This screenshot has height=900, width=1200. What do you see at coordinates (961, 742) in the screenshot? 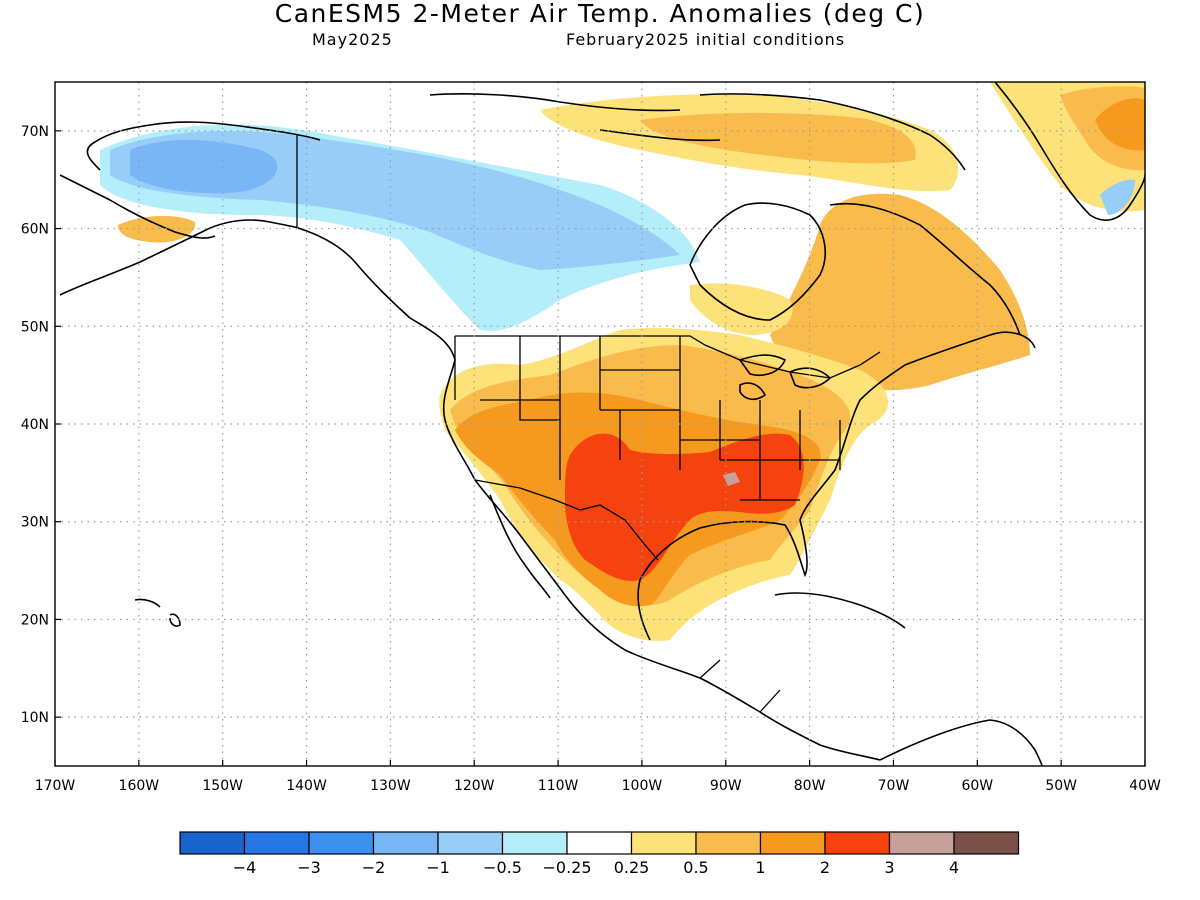
I see `coast-south-america` at bounding box center [961, 742].